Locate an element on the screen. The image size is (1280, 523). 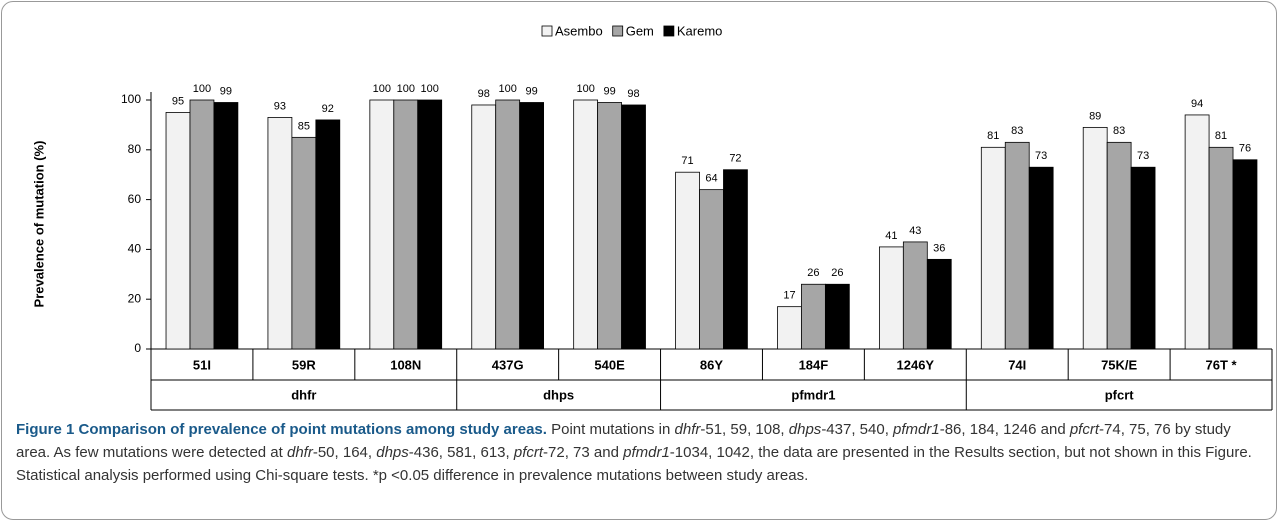
value-label: 85 is located at coordinates (304, 126).